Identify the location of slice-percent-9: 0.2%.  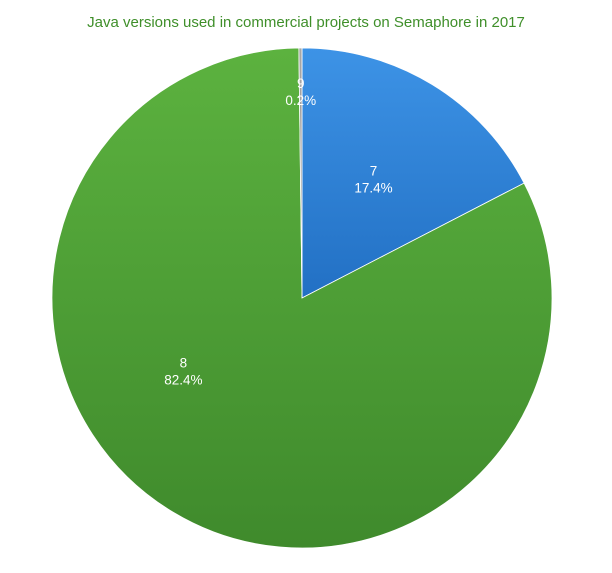
(300, 100).